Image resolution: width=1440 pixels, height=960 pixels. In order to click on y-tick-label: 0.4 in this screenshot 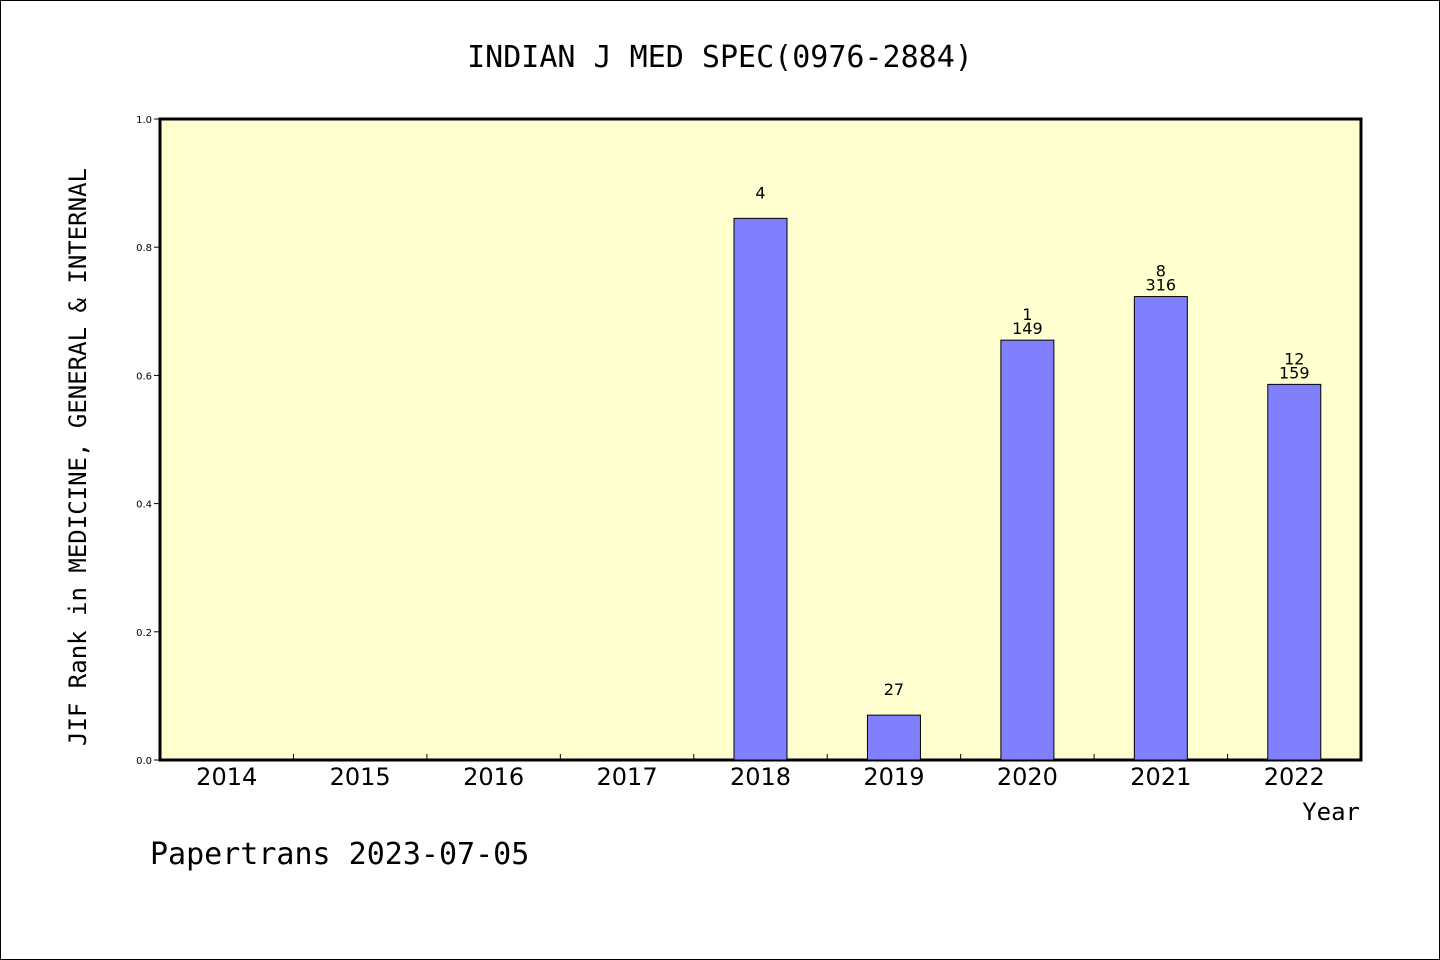, I will do `click(144, 505)`.